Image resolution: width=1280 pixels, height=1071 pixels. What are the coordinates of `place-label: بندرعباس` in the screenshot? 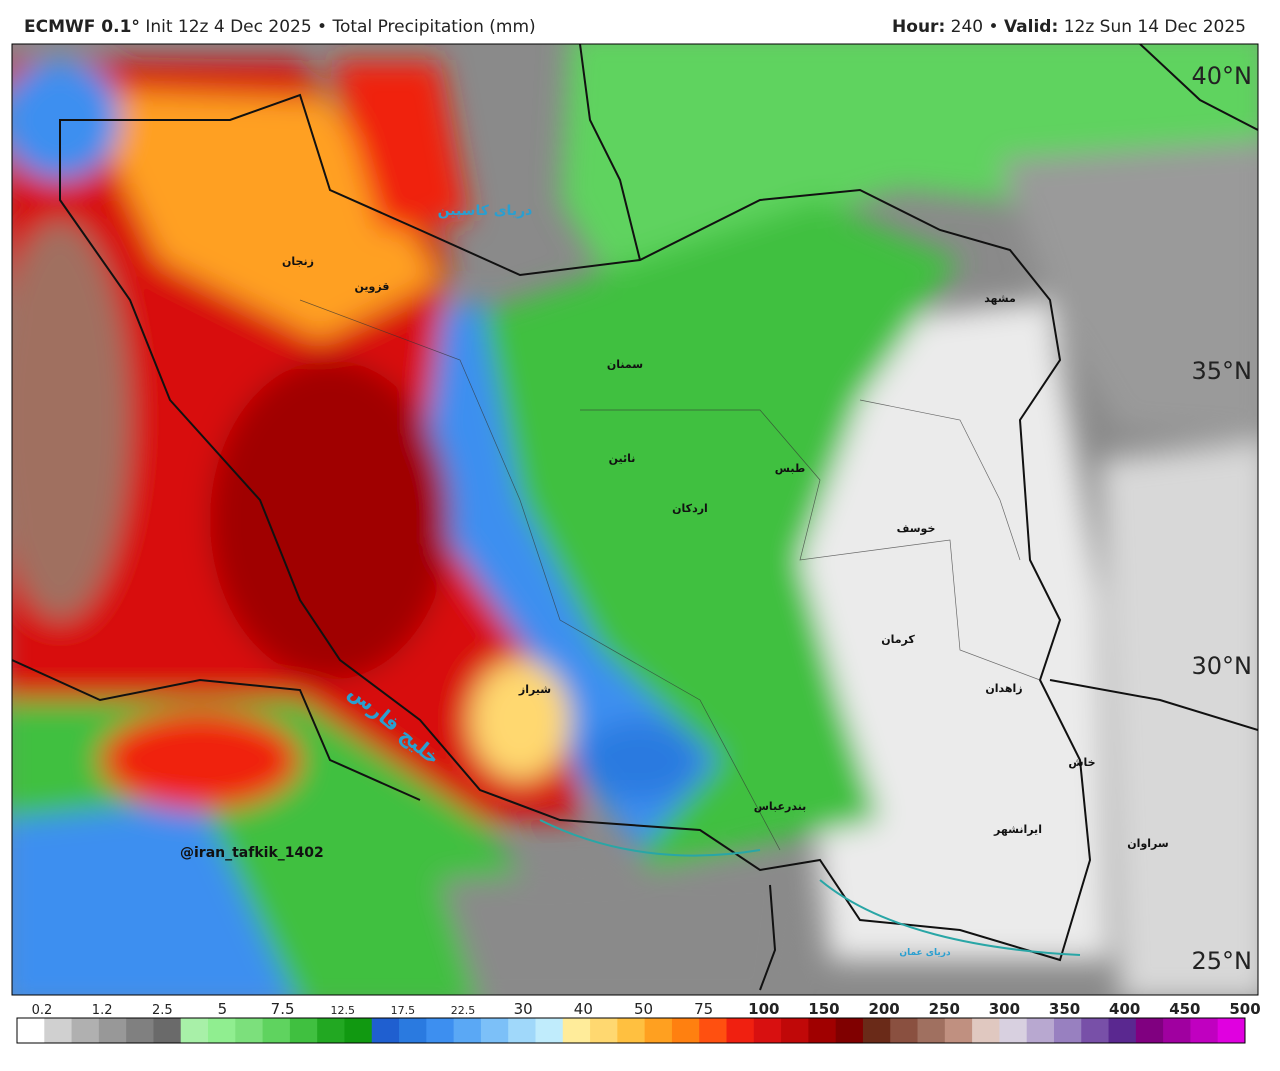 It's located at (780, 806).